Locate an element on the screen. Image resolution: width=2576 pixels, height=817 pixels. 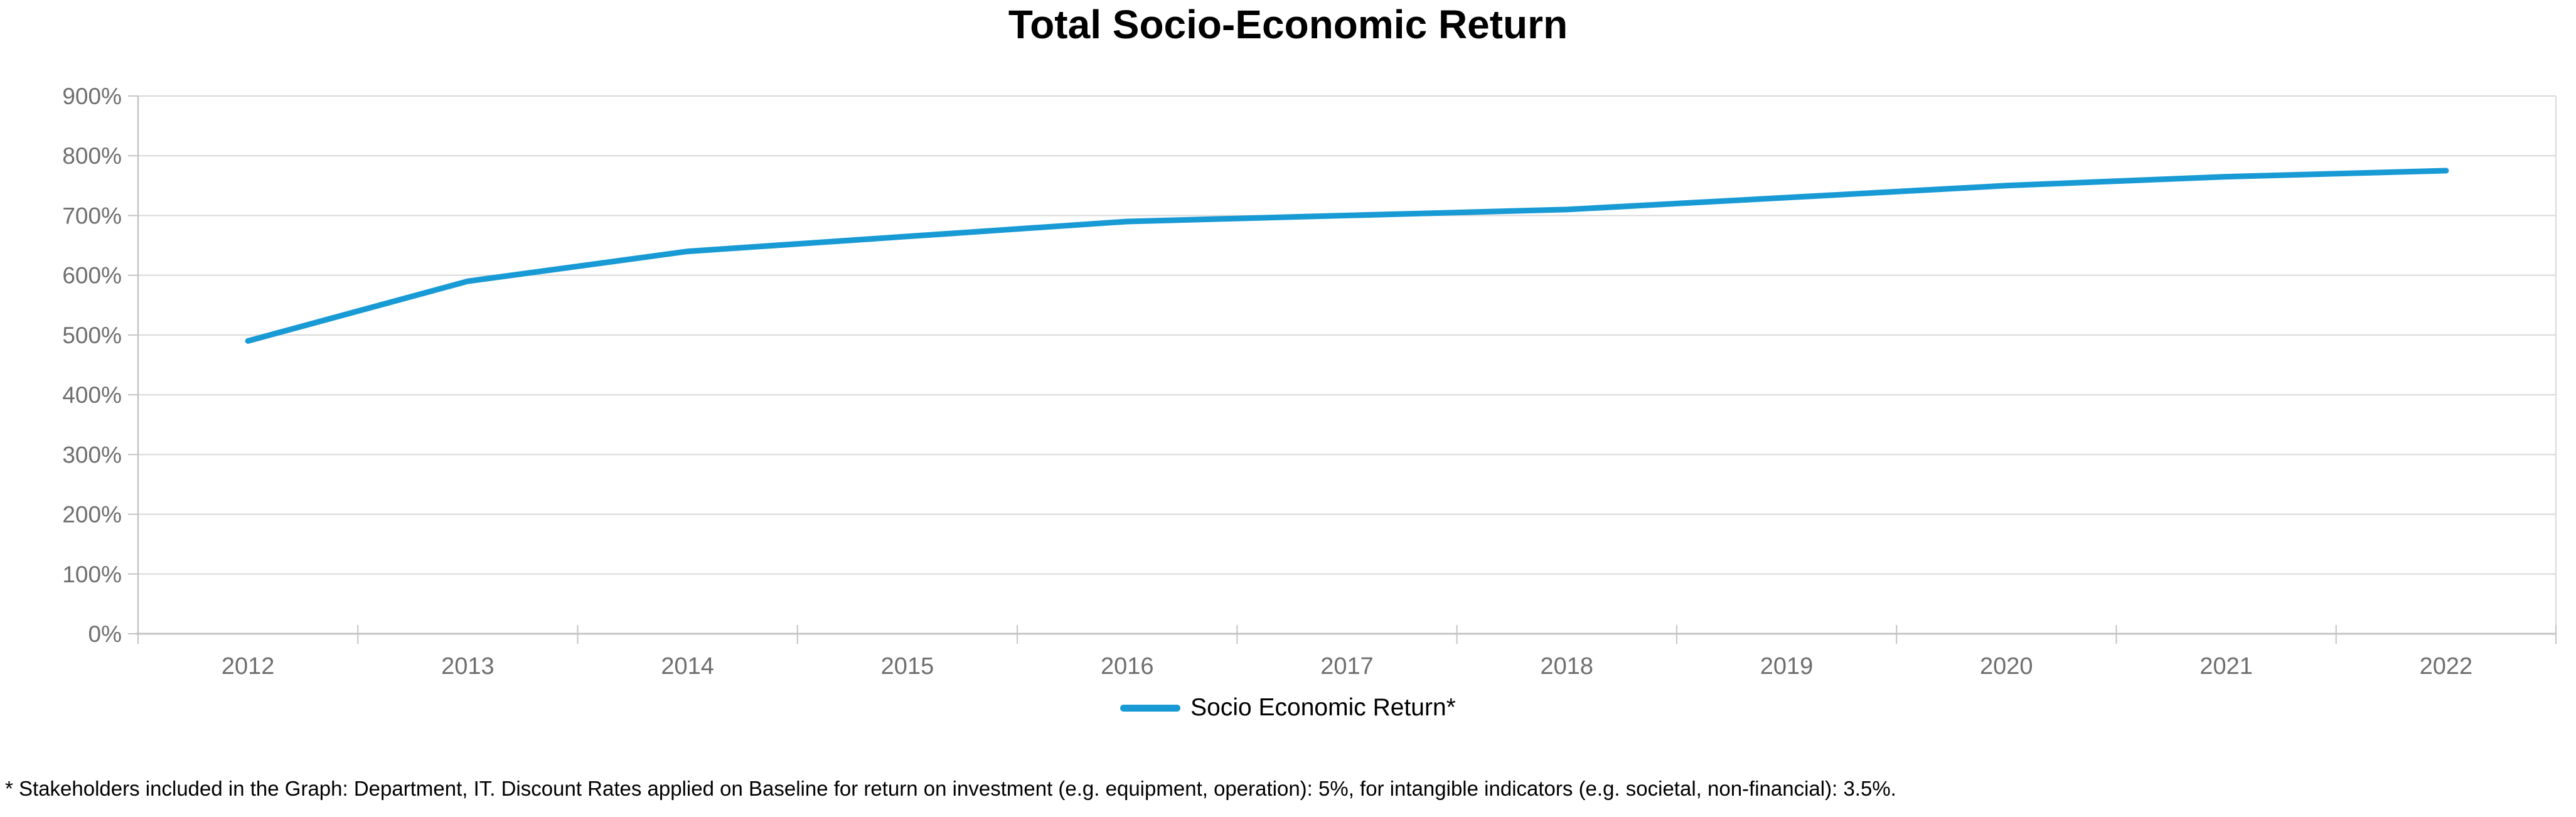
x-tick-label: 2017 is located at coordinates (1347, 666).